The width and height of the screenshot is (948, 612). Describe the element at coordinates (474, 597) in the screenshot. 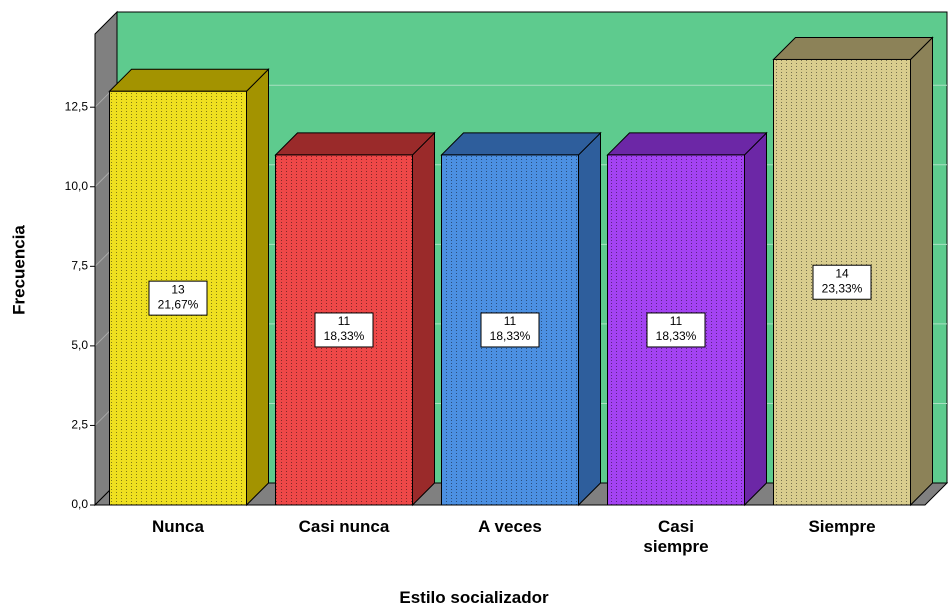

I see `x-axis-title: Estilo socializador` at that location.